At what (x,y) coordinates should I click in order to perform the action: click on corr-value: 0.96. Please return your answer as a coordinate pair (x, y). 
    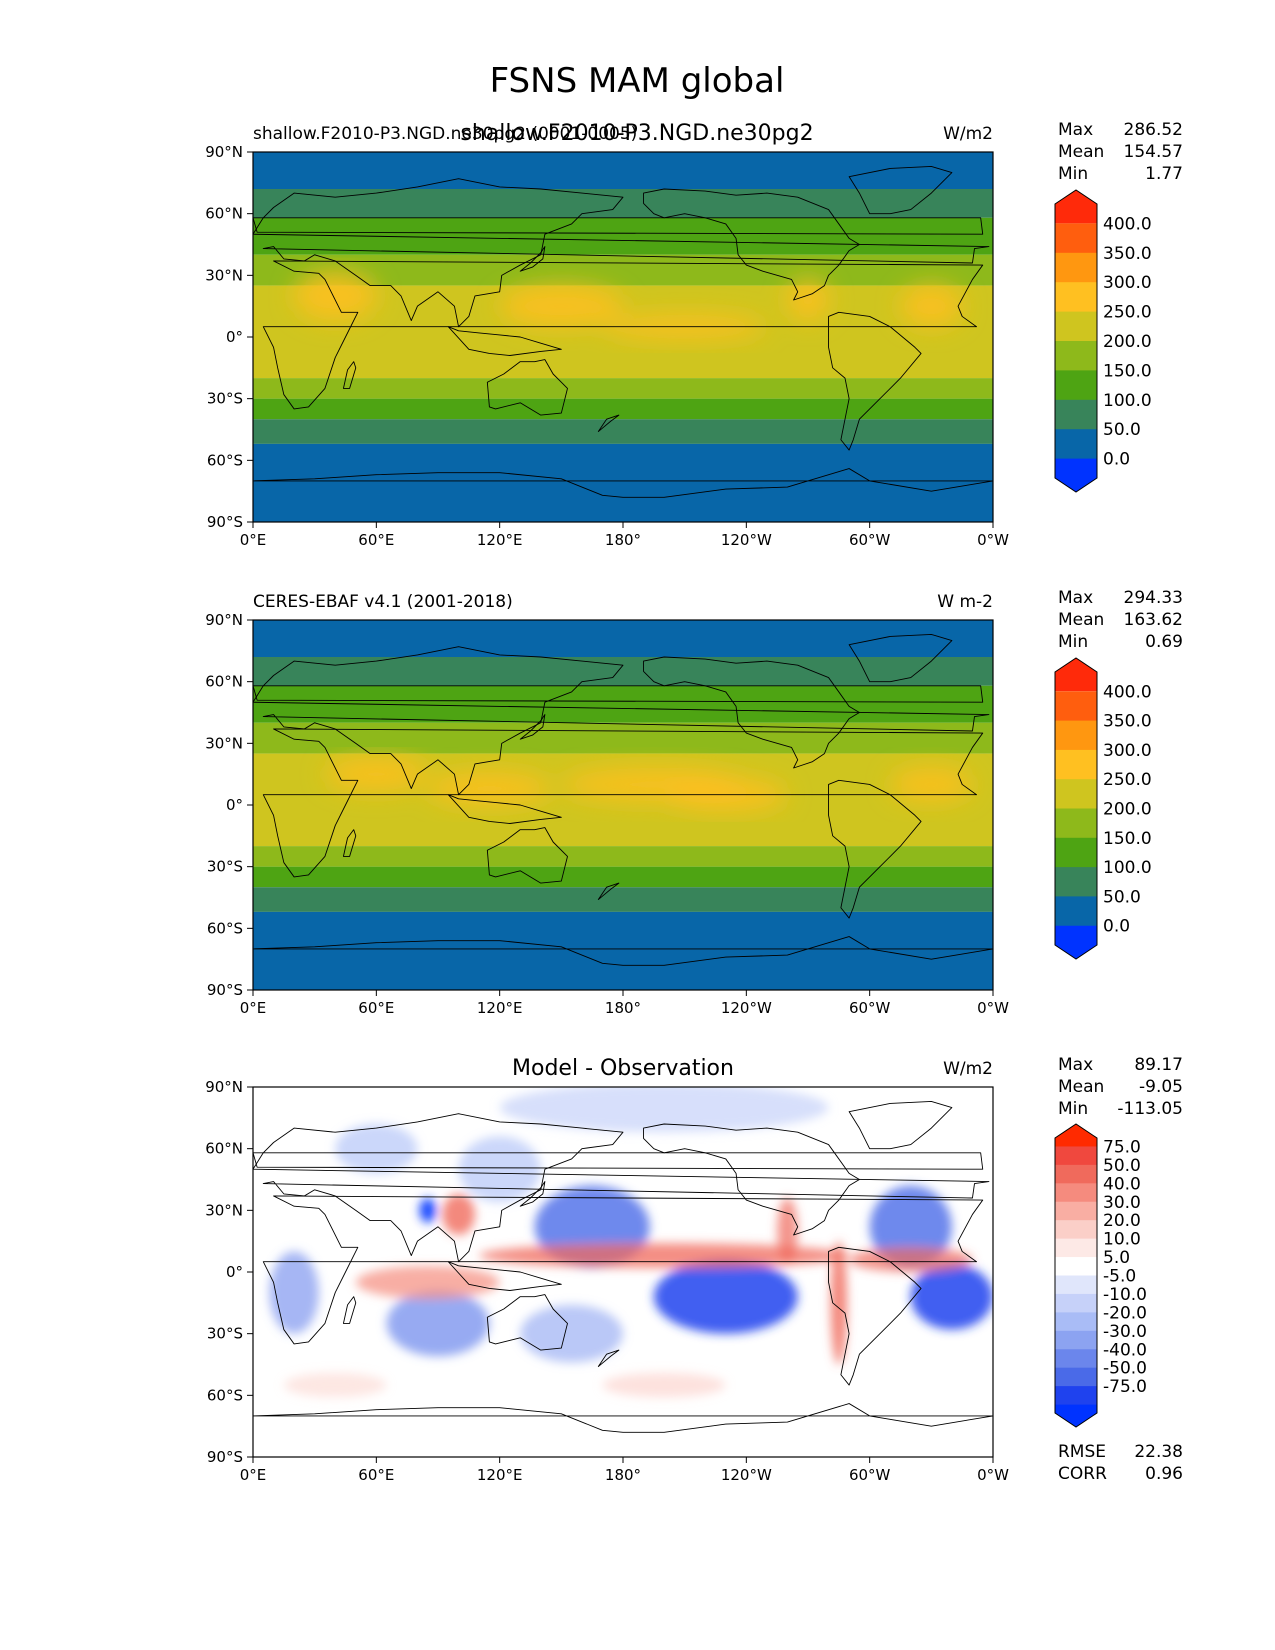
    Looking at the image, I should click on (1164, 1474).